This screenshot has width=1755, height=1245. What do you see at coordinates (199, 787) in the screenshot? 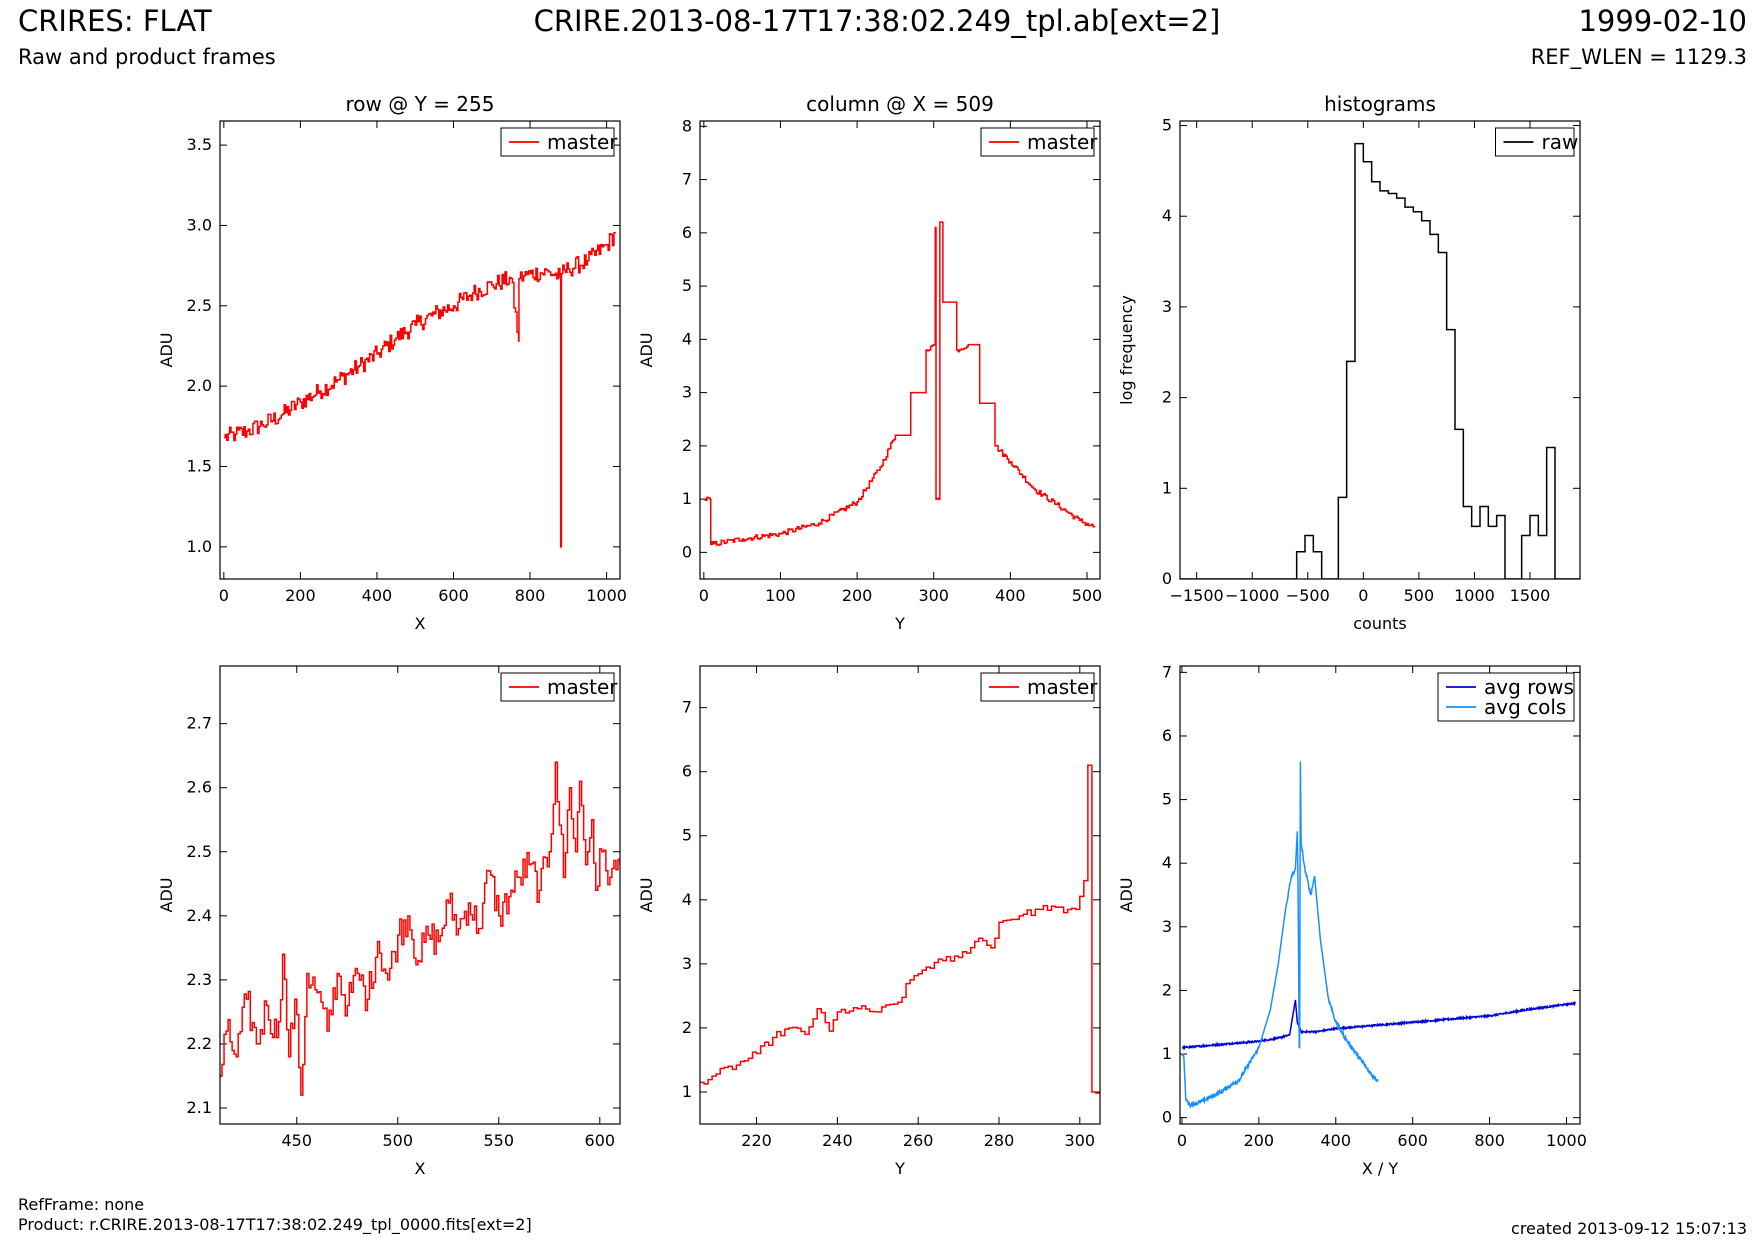
I see `y-tick-label: 2.6` at bounding box center [199, 787].